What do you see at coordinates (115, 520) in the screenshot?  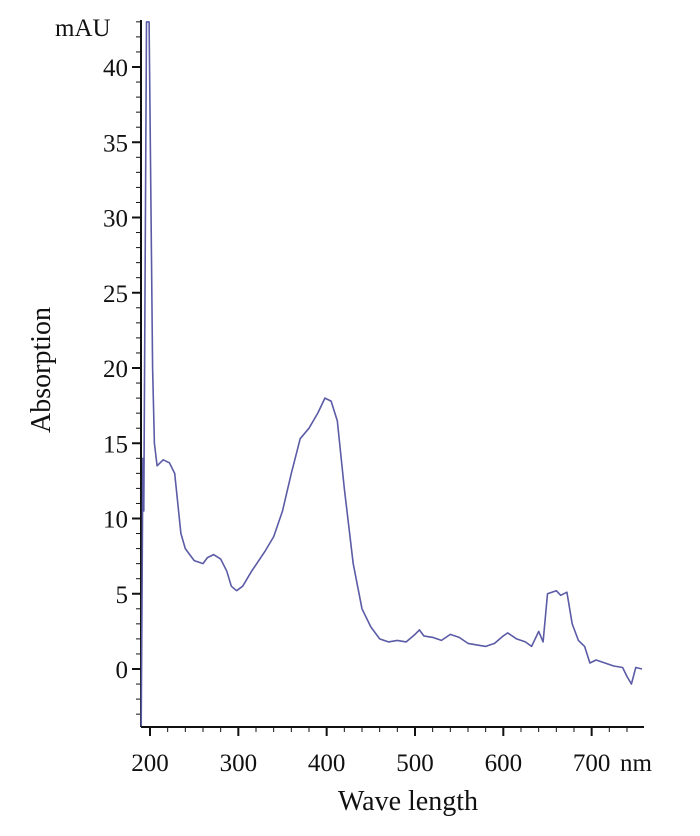 I see `y-tick-label: 10` at bounding box center [115, 520].